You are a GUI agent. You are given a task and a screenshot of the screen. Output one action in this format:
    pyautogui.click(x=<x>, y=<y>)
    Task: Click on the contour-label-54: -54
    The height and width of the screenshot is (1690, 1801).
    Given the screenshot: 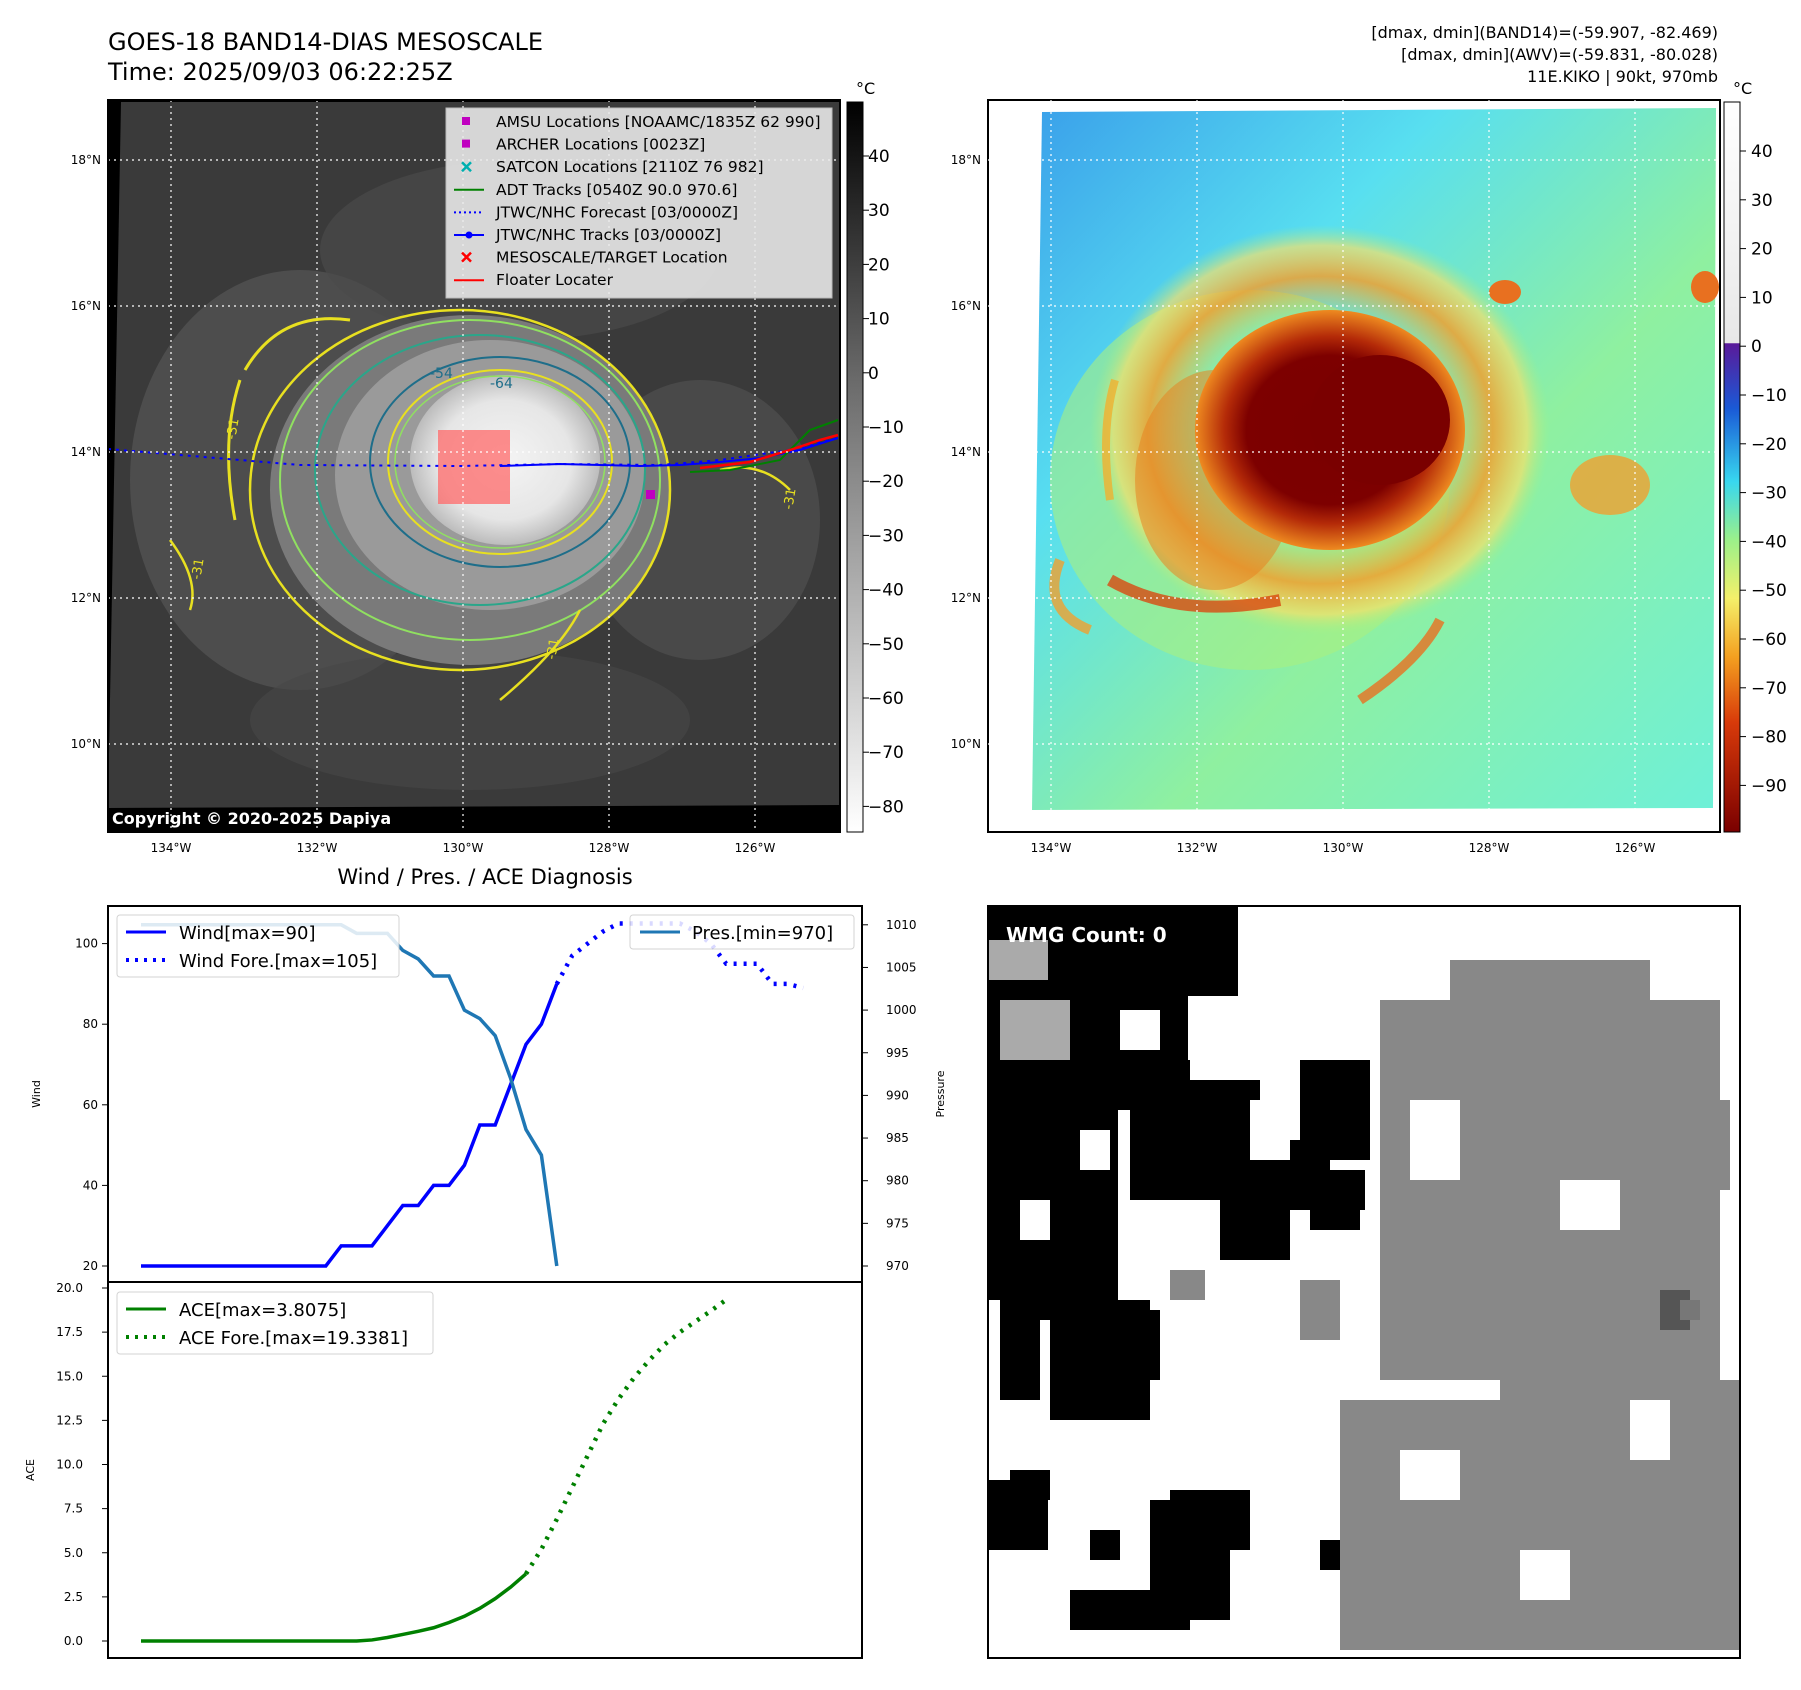 What is the action you would take?
    pyautogui.click(x=441, y=374)
    